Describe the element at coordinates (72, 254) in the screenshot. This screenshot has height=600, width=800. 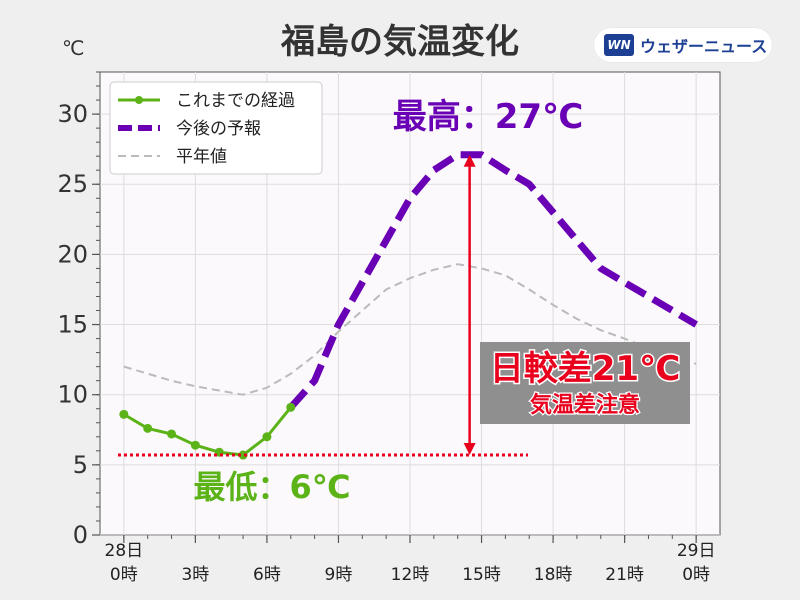
I see `y-tick-label: 20` at that location.